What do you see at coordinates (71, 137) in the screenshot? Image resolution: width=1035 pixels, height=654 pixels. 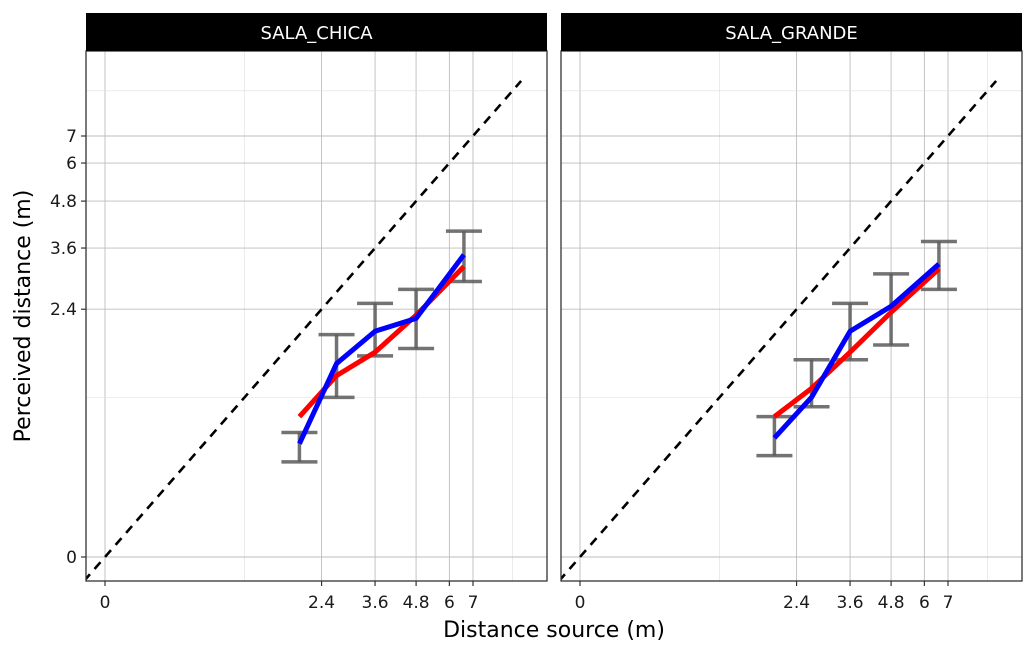 I see `y-tick-label: 7` at bounding box center [71, 137].